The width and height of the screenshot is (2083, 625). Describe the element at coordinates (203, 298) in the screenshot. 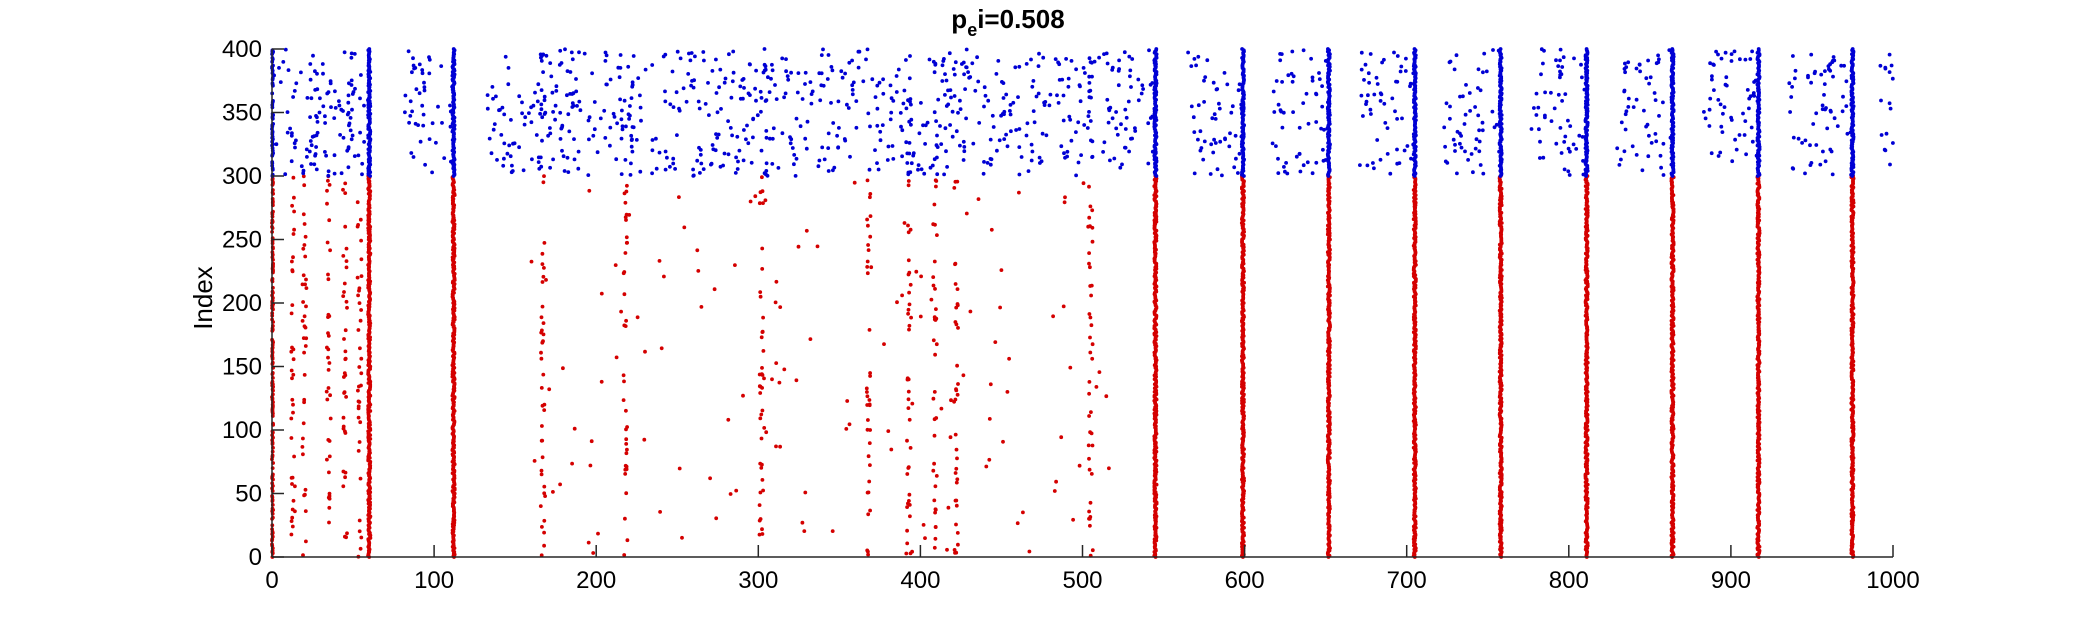

I see `y-axis-label: Index` at that location.